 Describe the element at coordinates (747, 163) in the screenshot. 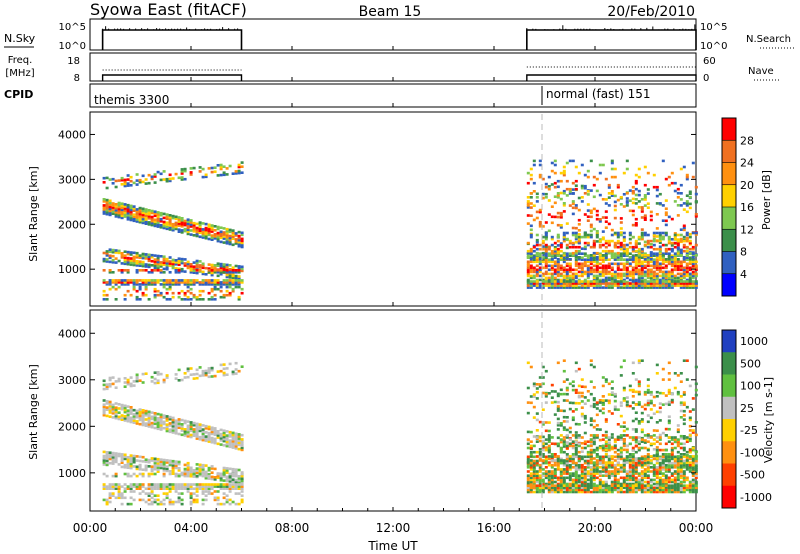

I see `colorbar-tick-label: 24` at that location.